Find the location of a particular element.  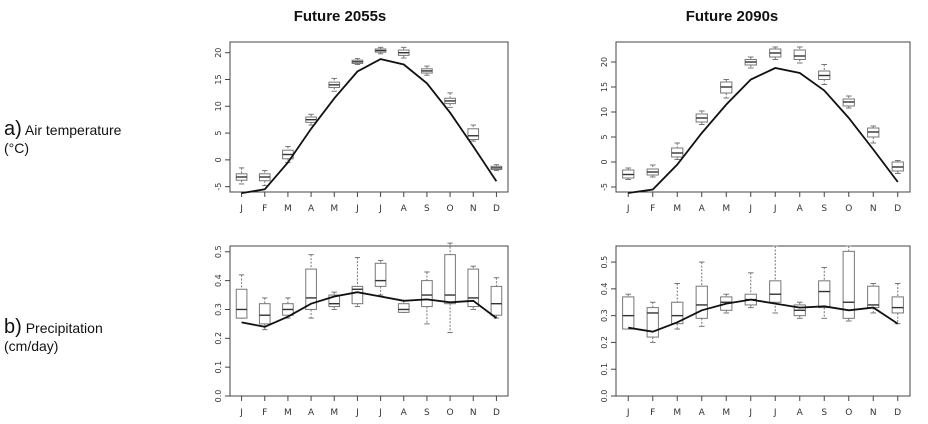

row-title: Air temperature is located at coordinates (73, 130).